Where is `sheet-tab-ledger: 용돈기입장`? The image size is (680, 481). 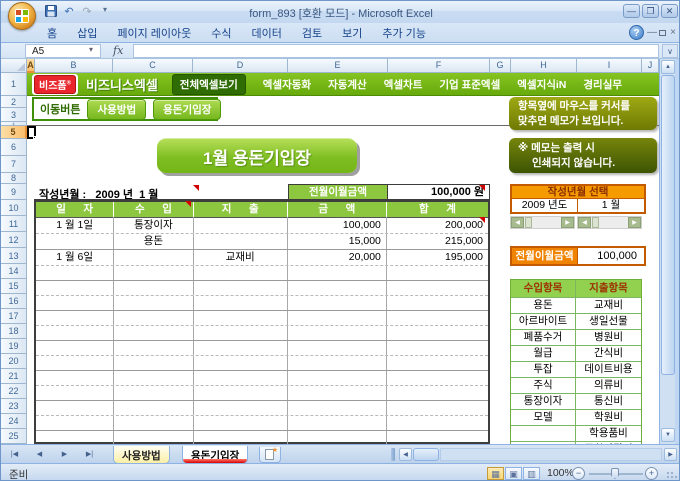 sheet-tab-ledger: 용돈기입장 is located at coordinates (215, 455).